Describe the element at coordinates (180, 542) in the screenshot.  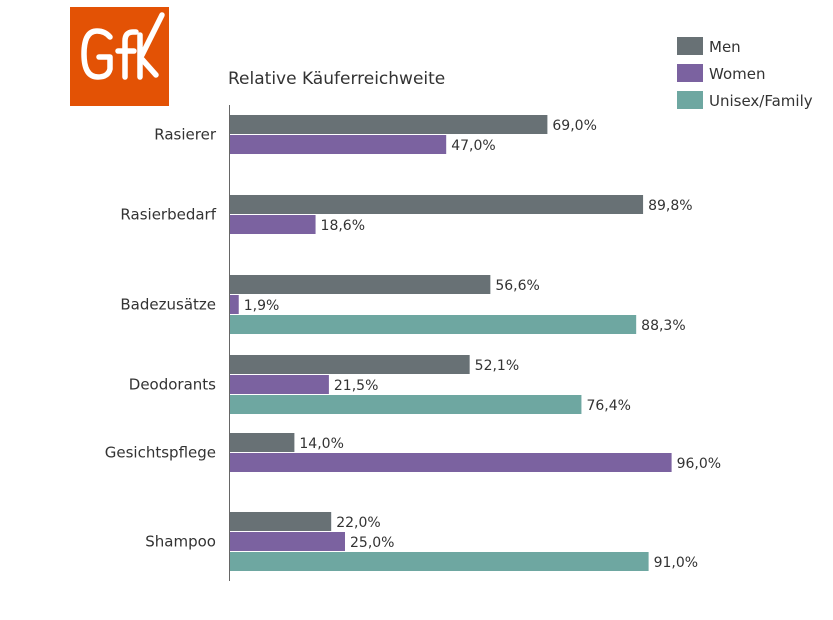
I see `category-label: Shampoo` at that location.